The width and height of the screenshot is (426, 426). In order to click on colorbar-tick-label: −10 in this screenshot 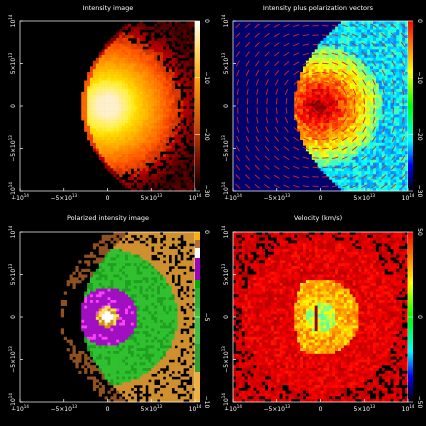, I will do `click(206, 402)`.